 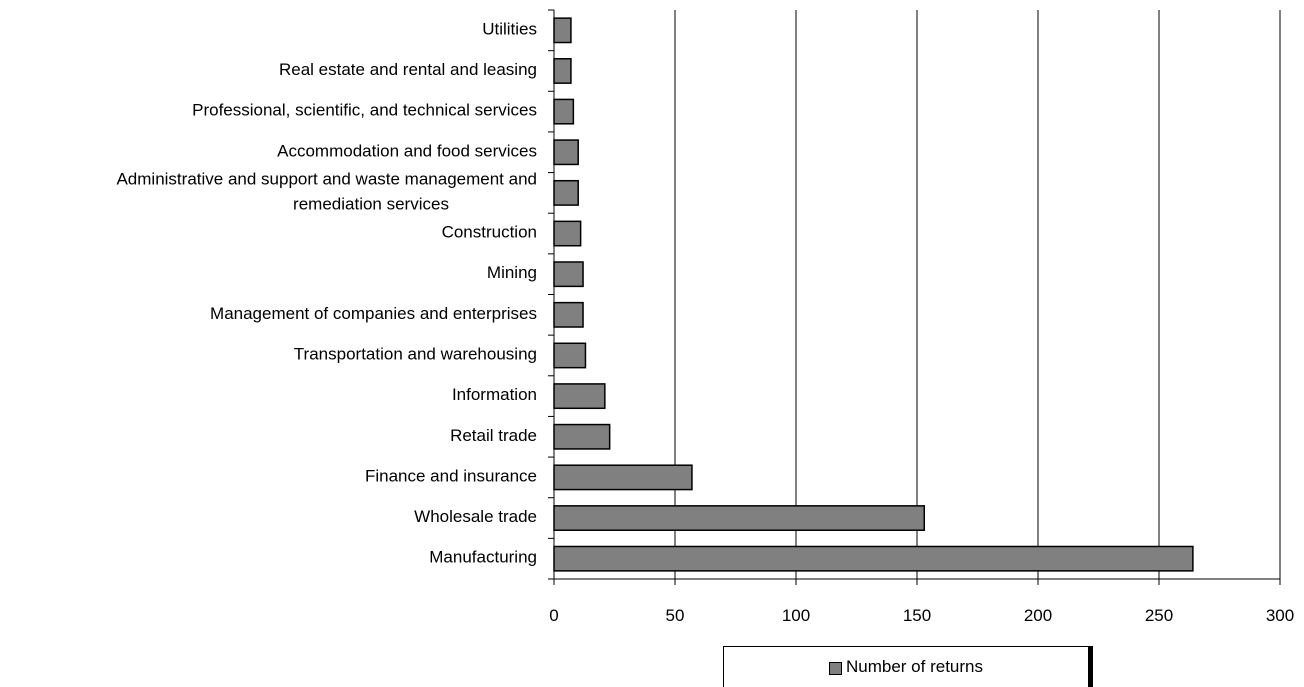 What do you see at coordinates (451, 475) in the screenshot?
I see `category-label: Finance and insurance` at bounding box center [451, 475].